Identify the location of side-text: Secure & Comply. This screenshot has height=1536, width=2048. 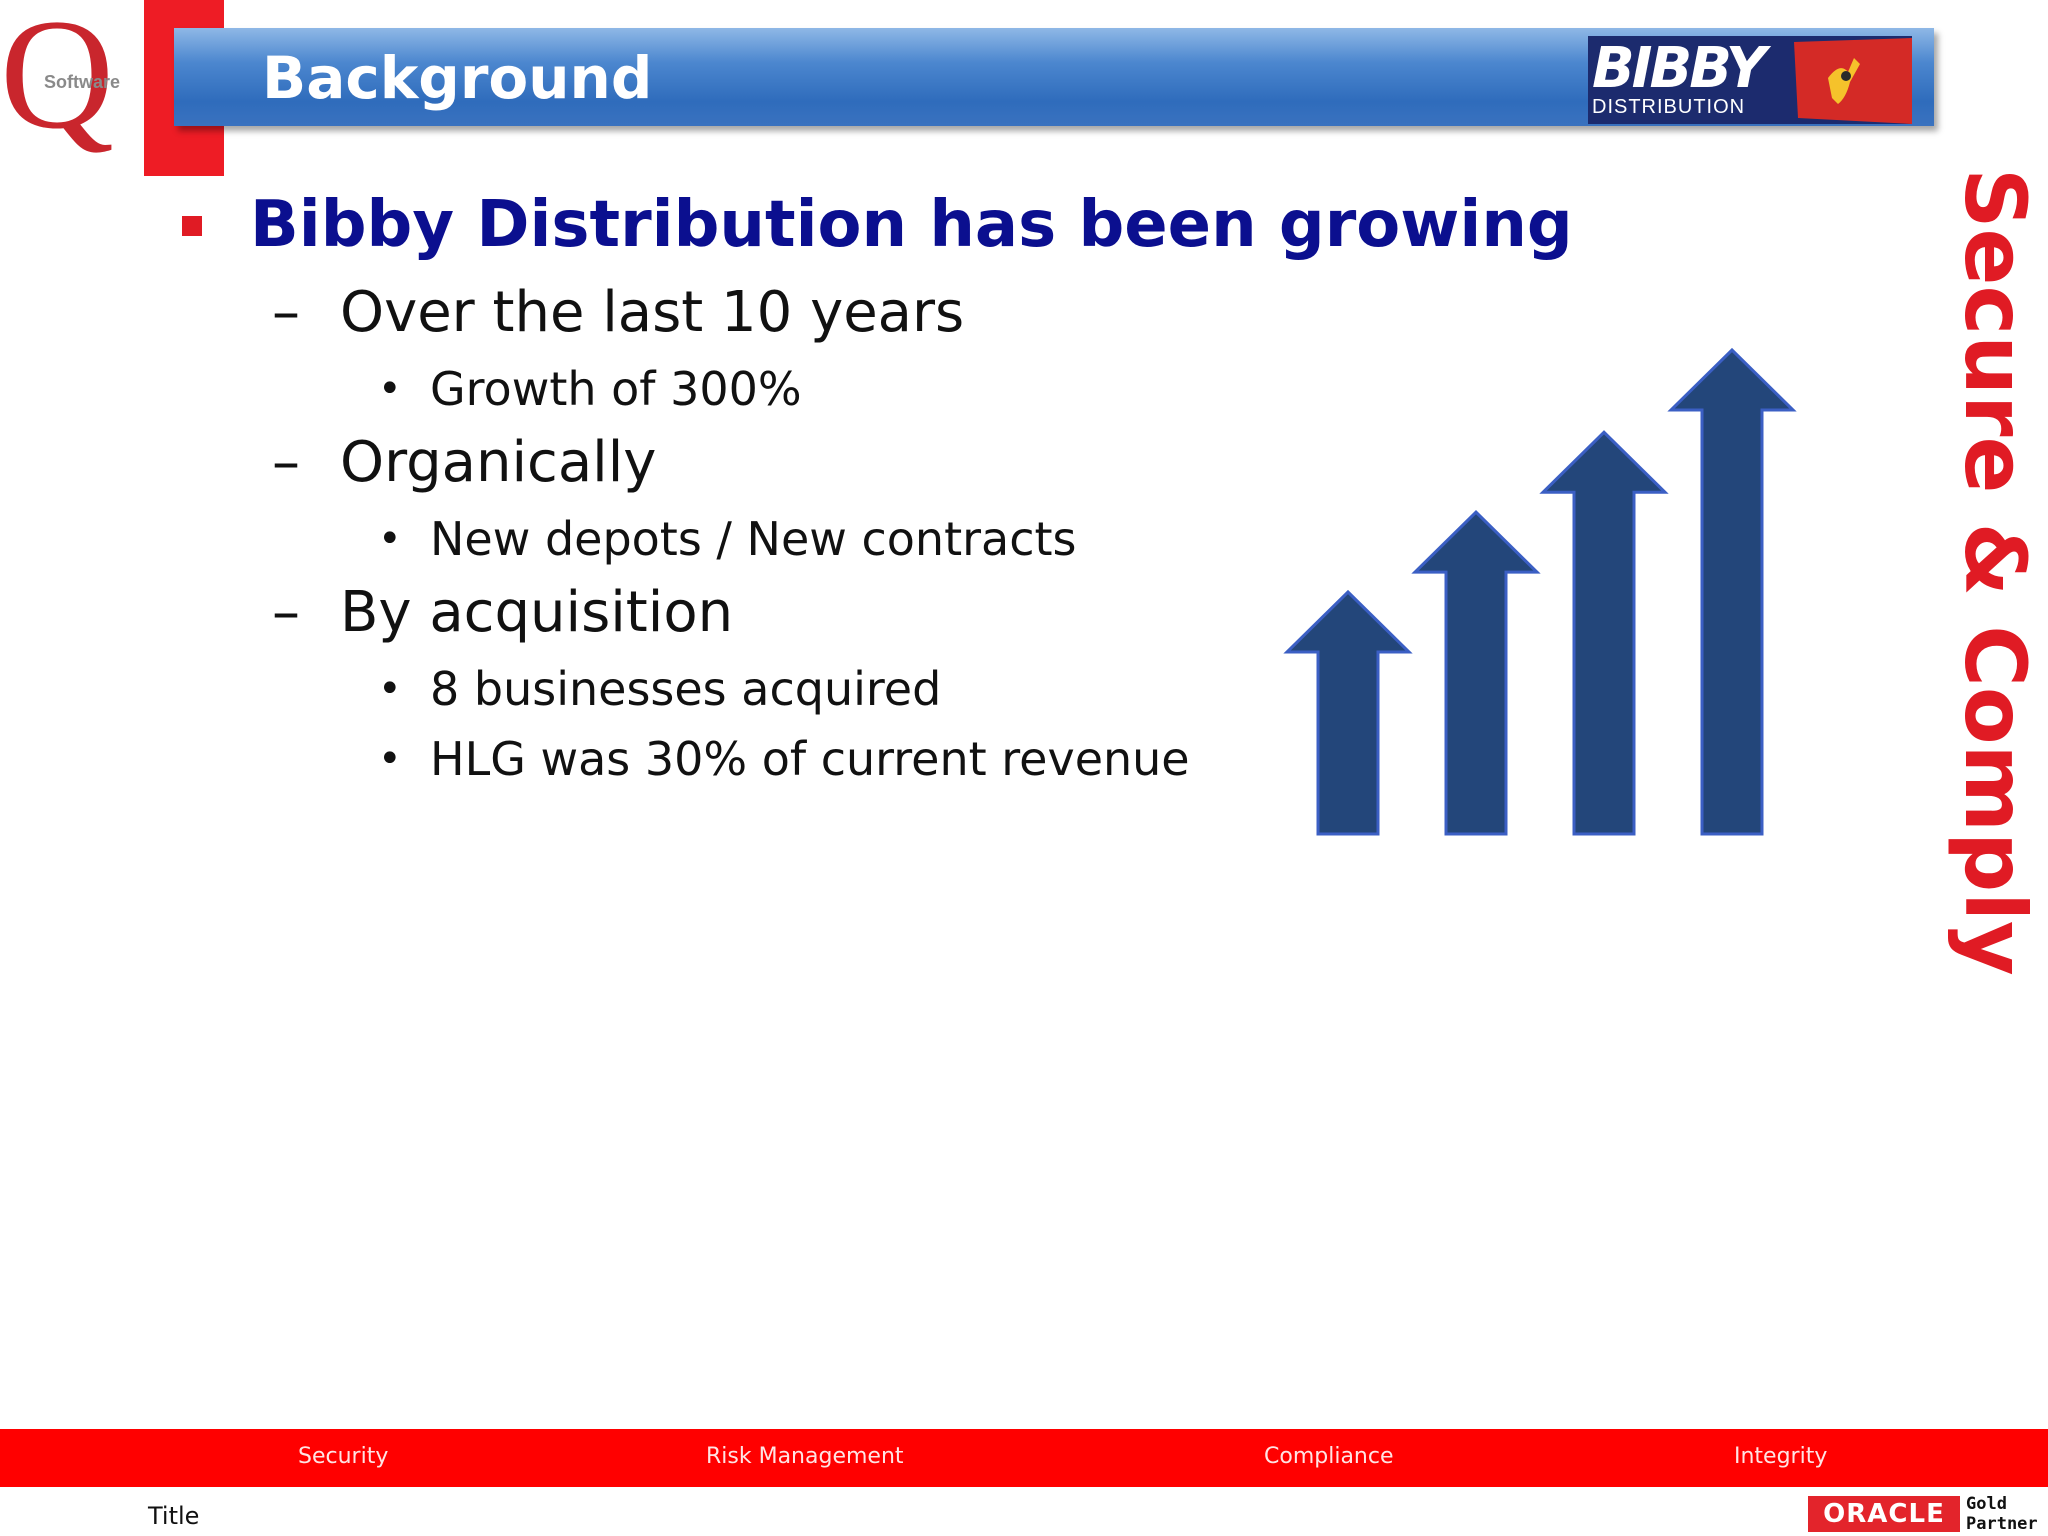
(1995, 572).